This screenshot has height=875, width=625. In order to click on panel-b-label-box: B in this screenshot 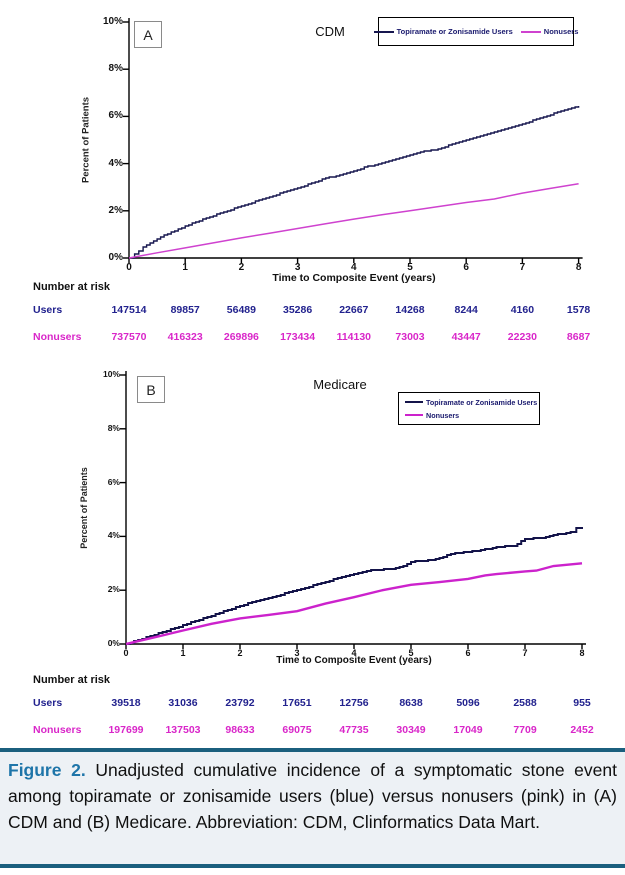, I will do `click(151, 389)`.